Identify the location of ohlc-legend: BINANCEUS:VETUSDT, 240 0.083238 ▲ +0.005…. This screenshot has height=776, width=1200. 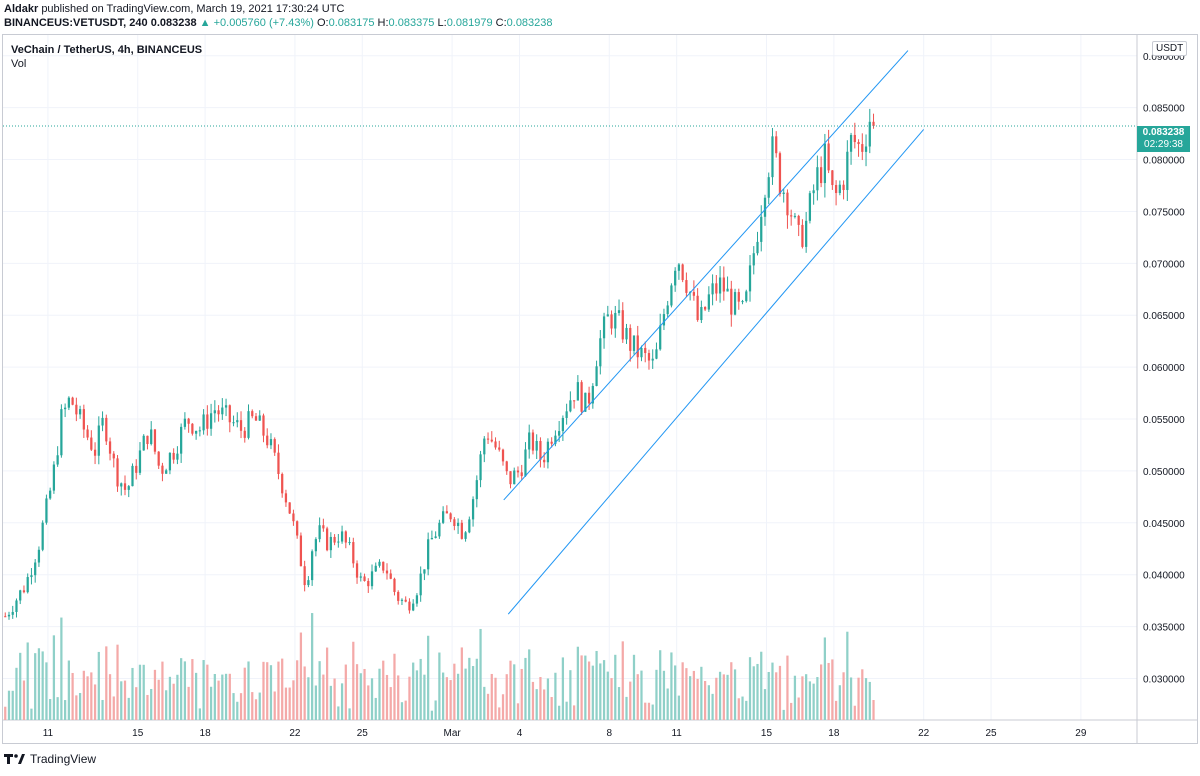
(278, 23).